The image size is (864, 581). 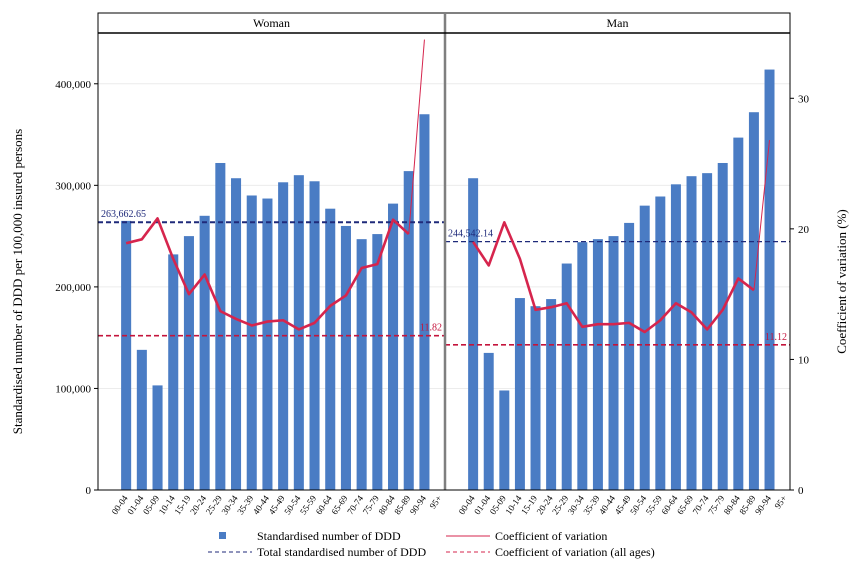 I want to click on y-right-tick-label: 30, so click(x=804, y=99).